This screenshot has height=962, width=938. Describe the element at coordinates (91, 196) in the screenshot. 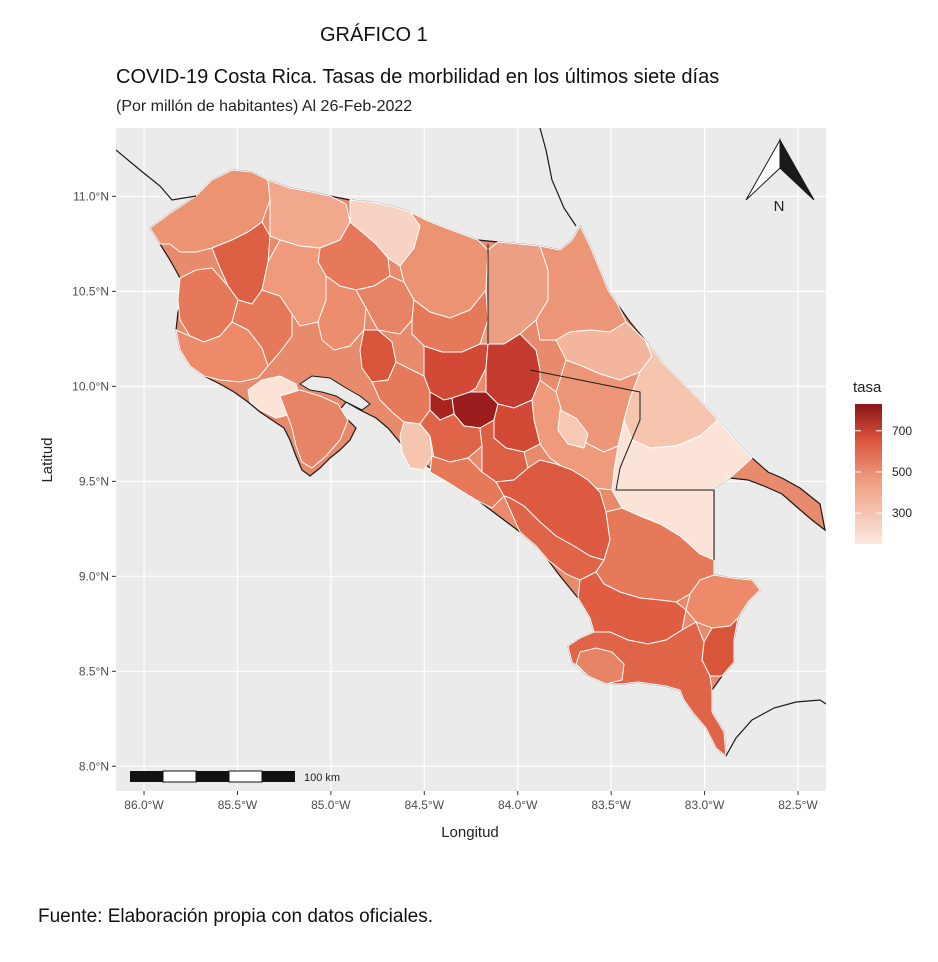

I see `y-tick-label: 11.0°N` at that location.